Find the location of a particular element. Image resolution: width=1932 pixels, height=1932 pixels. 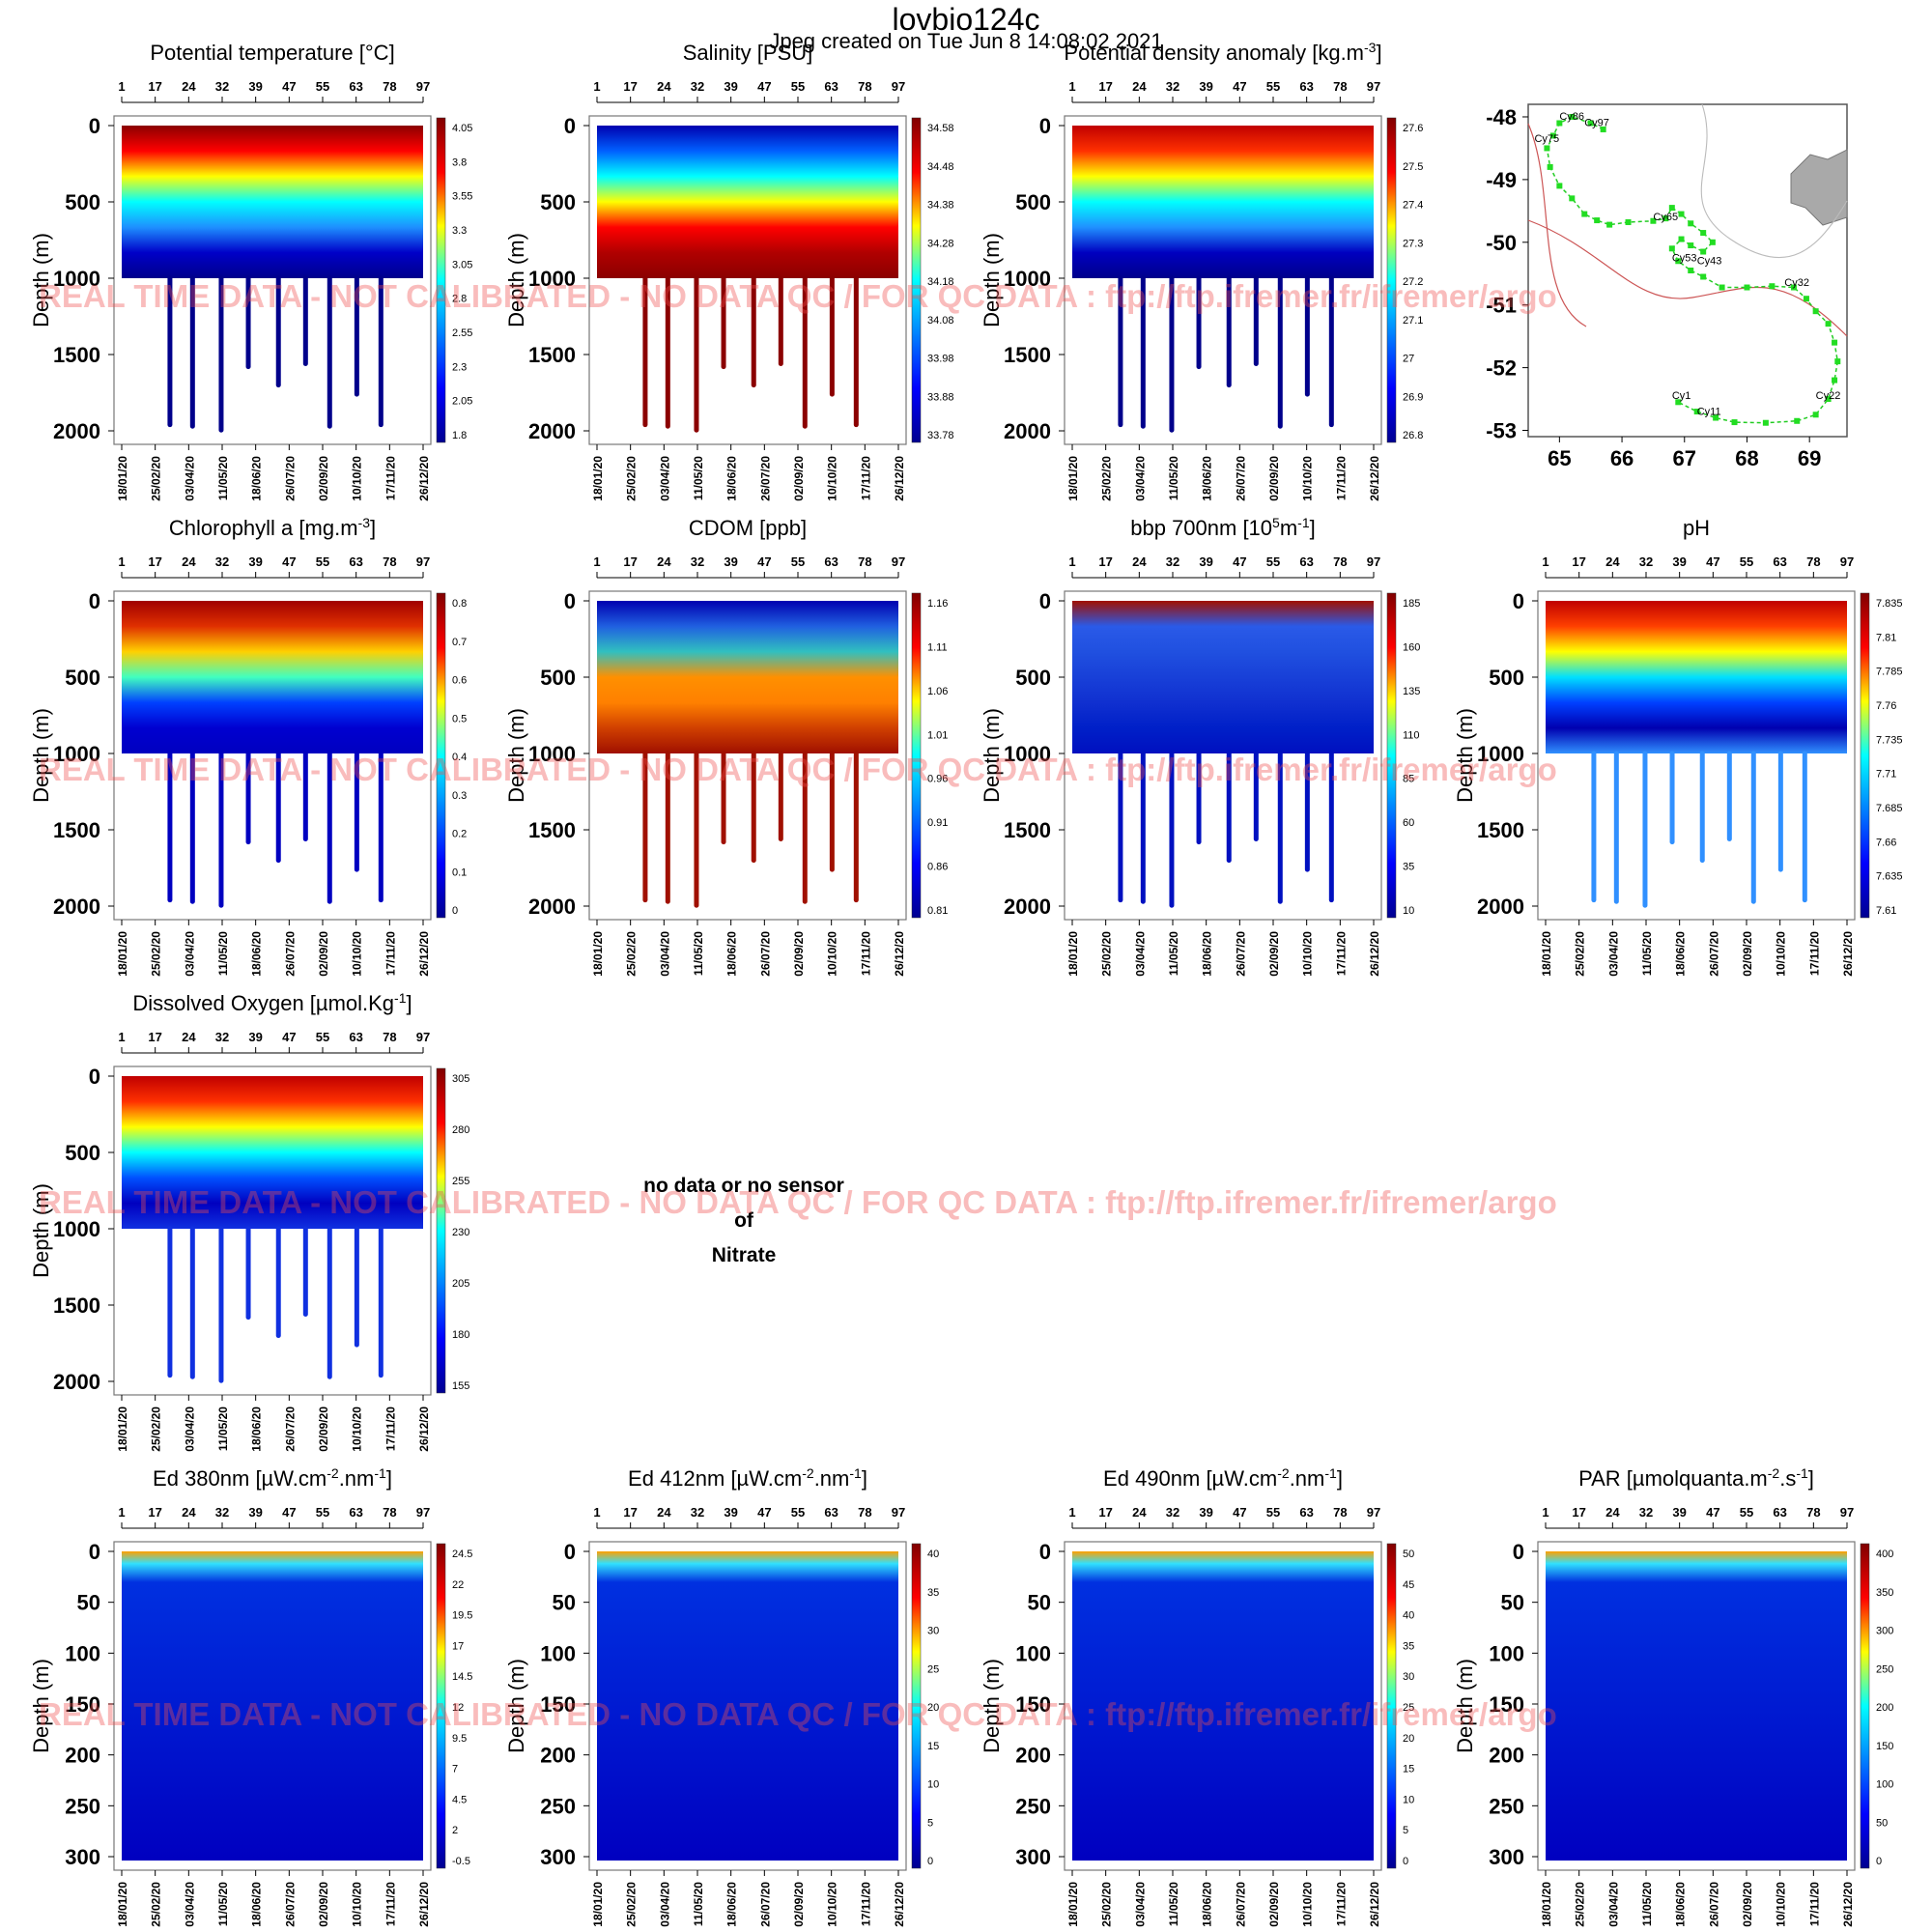

profile-field is located at coordinates (747, 677).